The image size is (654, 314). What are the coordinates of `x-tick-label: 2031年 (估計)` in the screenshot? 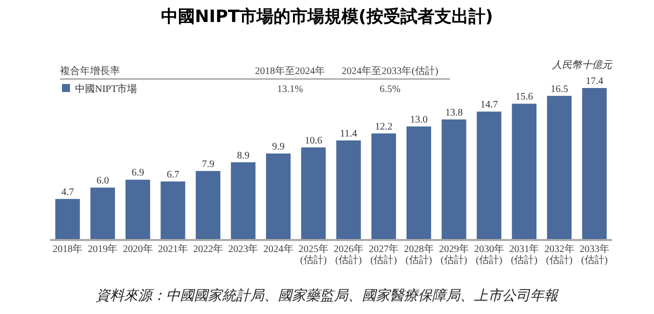 It's located at (524, 254).